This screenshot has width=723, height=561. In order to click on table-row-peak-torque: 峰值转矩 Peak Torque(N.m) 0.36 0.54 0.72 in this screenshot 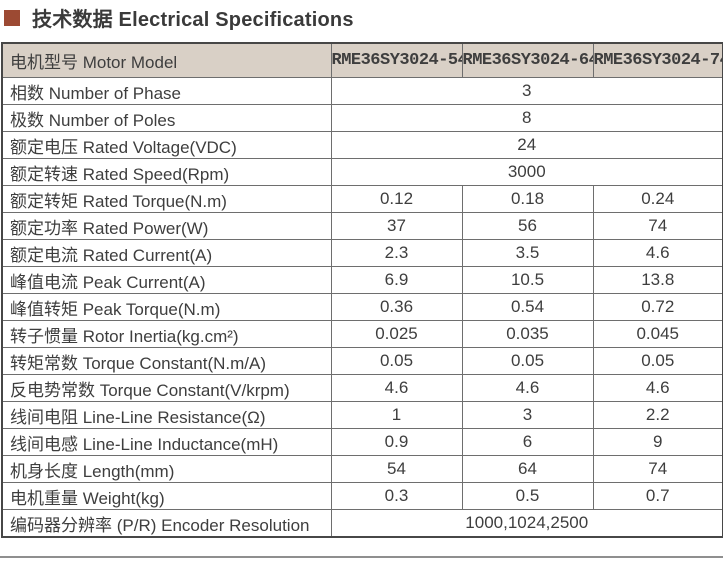, I will do `click(362, 307)`.